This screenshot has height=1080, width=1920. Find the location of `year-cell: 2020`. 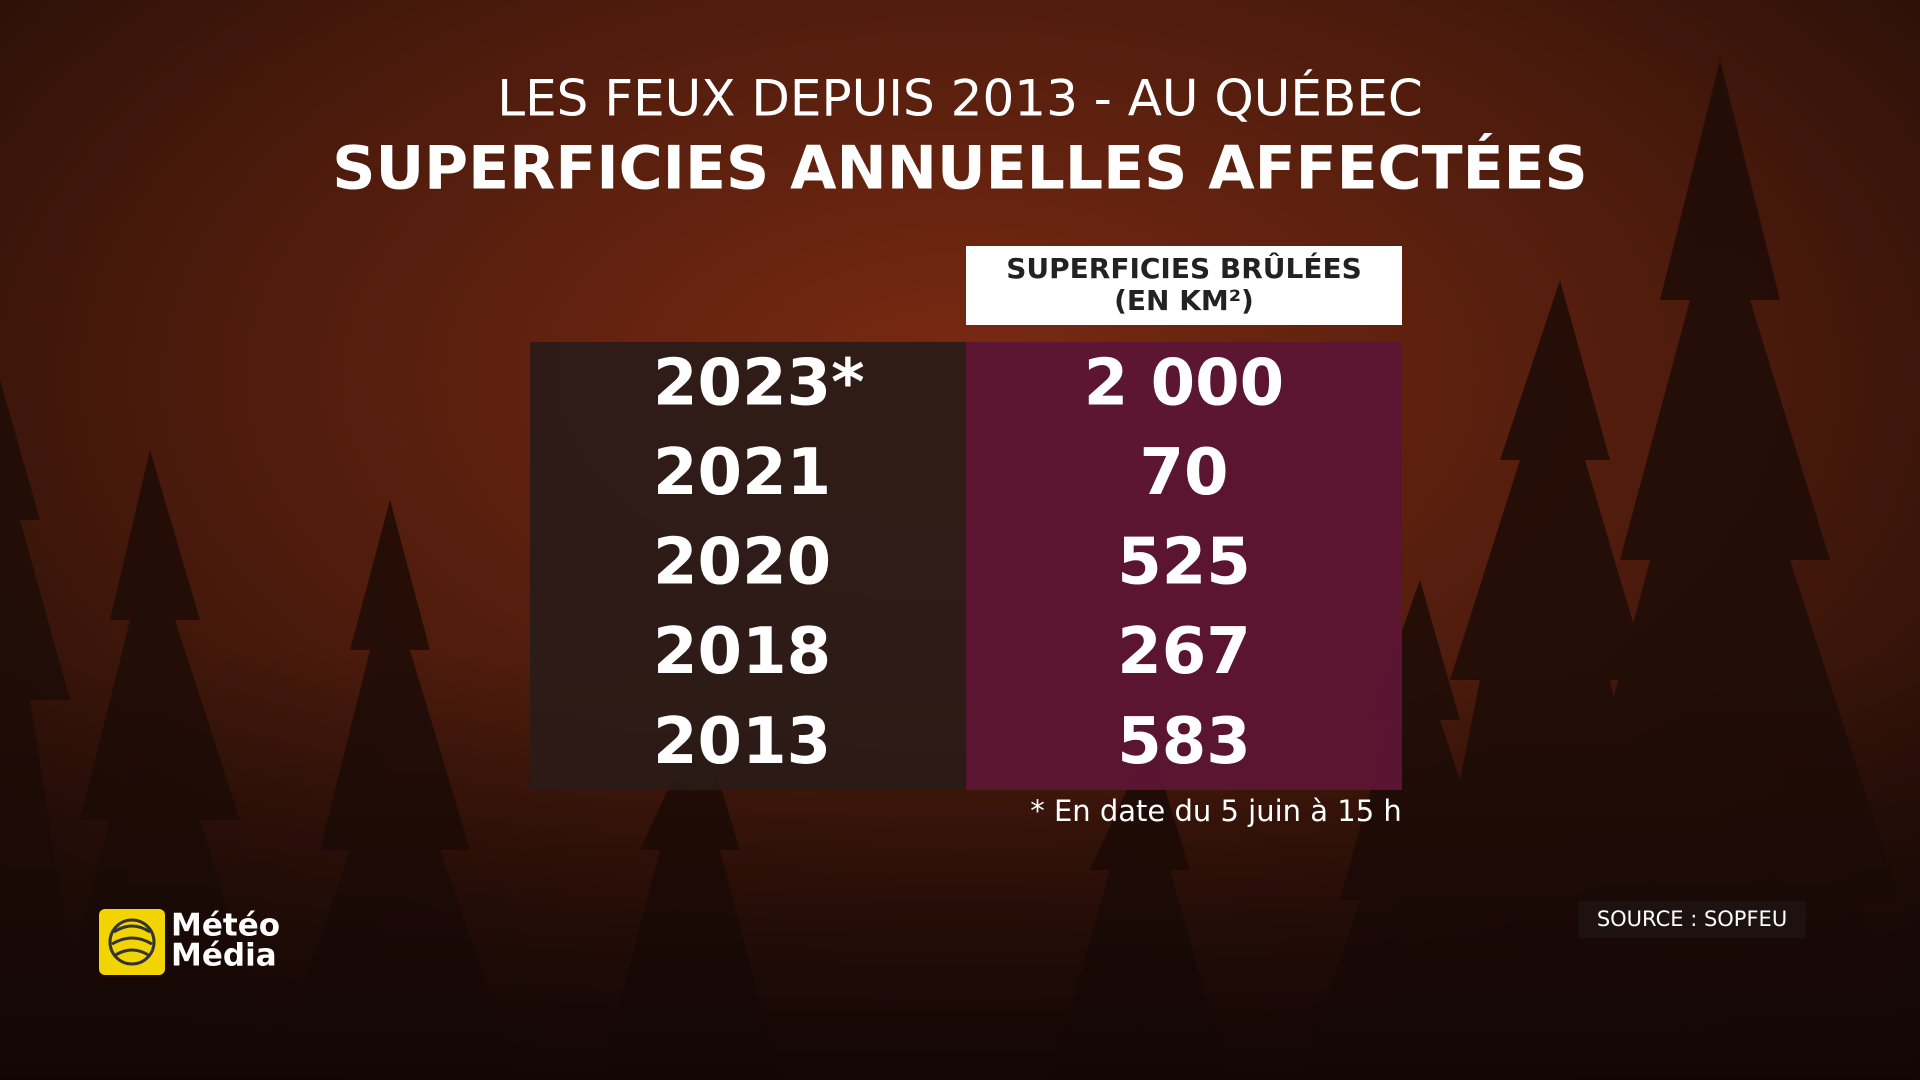

year-cell: 2020 is located at coordinates (742, 563).